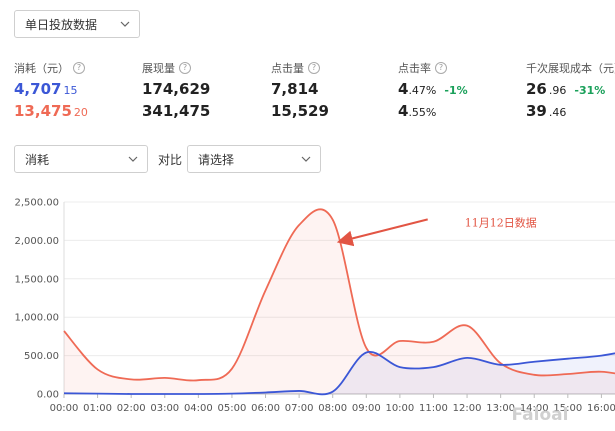 This screenshot has height=431, width=615. I want to click on stat-ctr-current-pct: .47%, so click(422, 90).